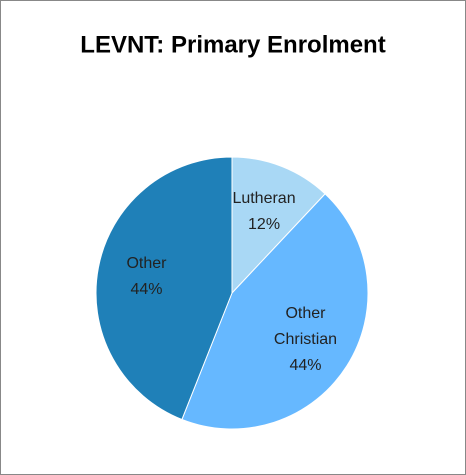  I want to click on slice-label: Other 44%, so click(147, 277).